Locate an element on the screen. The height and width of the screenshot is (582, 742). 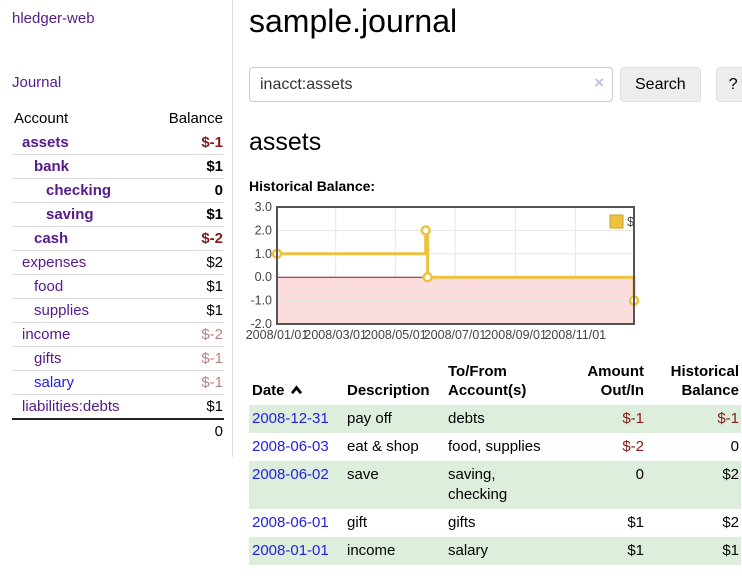
txn-description-cell: eat & shop is located at coordinates (383, 446).